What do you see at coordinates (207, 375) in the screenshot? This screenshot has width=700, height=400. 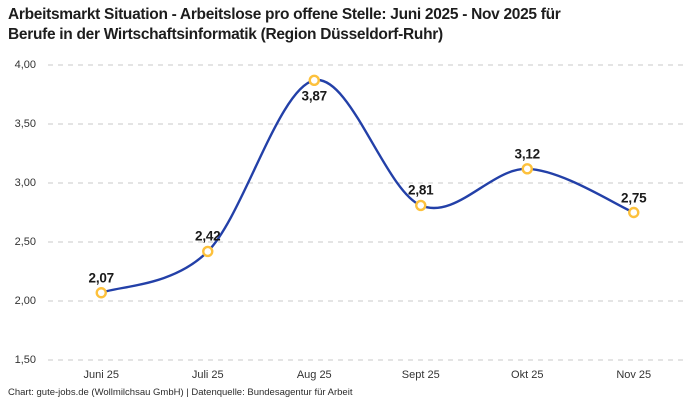 I see `x-tick-label: Juli 25` at bounding box center [207, 375].